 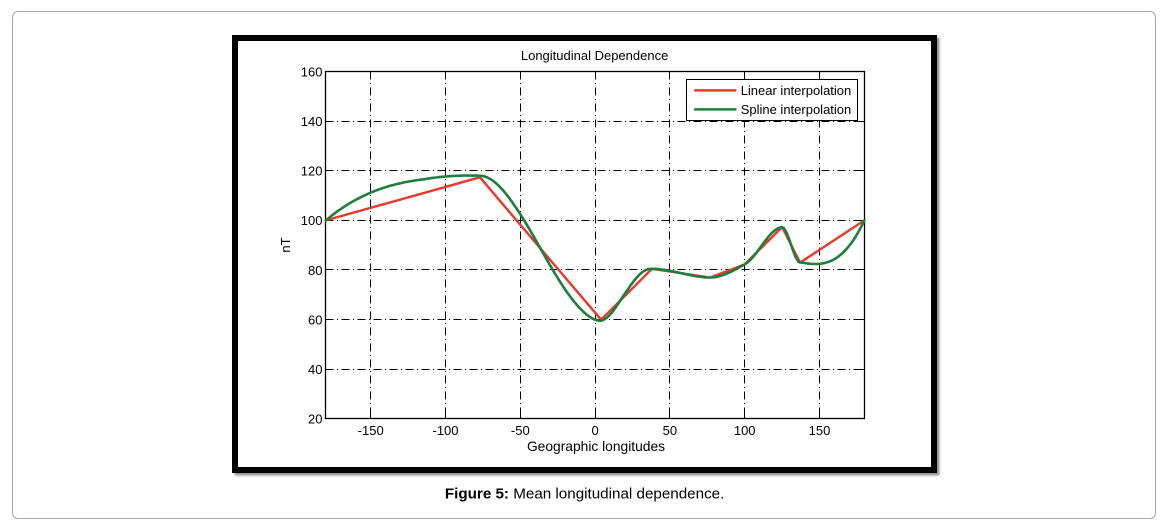 I want to click on svg-text: 150, so click(x=820, y=430).